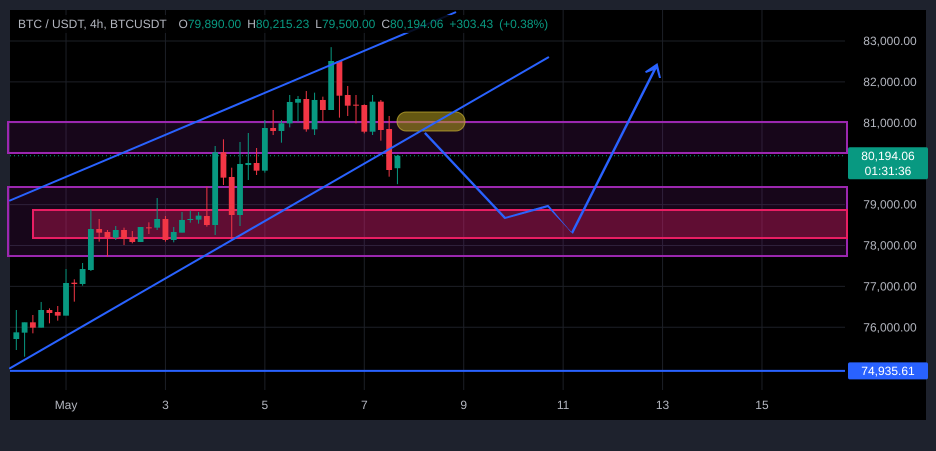 This screenshot has width=936, height=451. Describe the element at coordinates (888, 171) in the screenshot. I see `text: 01:31:36` at that location.